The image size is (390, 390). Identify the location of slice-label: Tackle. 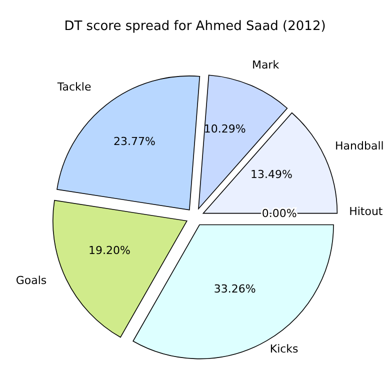
(74, 87).